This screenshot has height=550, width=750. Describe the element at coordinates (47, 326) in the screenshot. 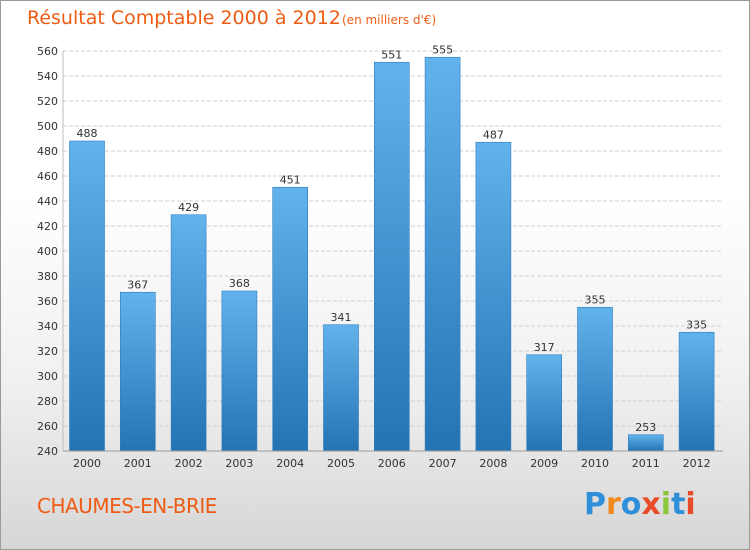

I see `y-tick-label: 340` at that location.